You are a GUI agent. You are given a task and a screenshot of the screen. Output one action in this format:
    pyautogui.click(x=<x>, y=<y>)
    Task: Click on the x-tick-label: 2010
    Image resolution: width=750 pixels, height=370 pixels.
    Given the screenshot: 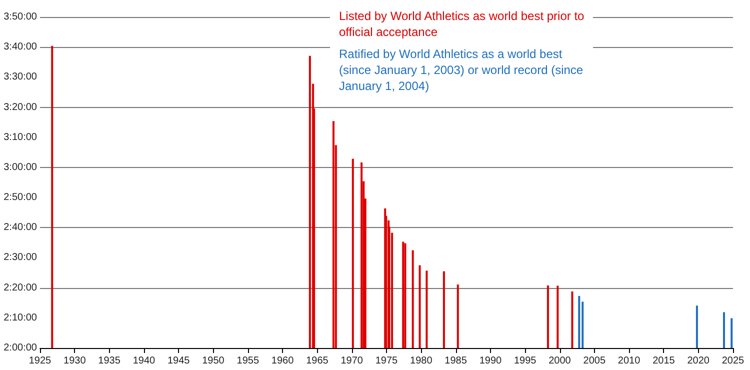 What is the action you would take?
    pyautogui.click(x=629, y=361)
    